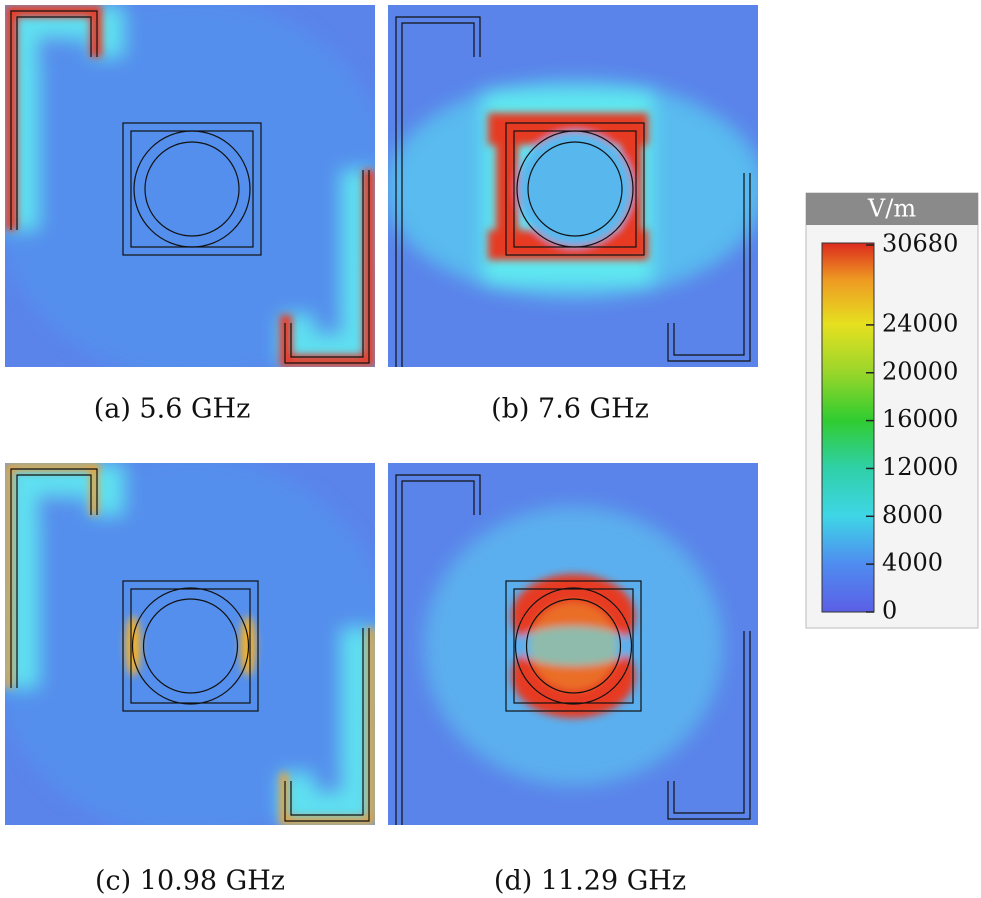 The height and width of the screenshot is (898, 981). Describe the element at coordinates (172, 409) in the screenshot. I see `caption: (a) 5.6 GHz` at that location.